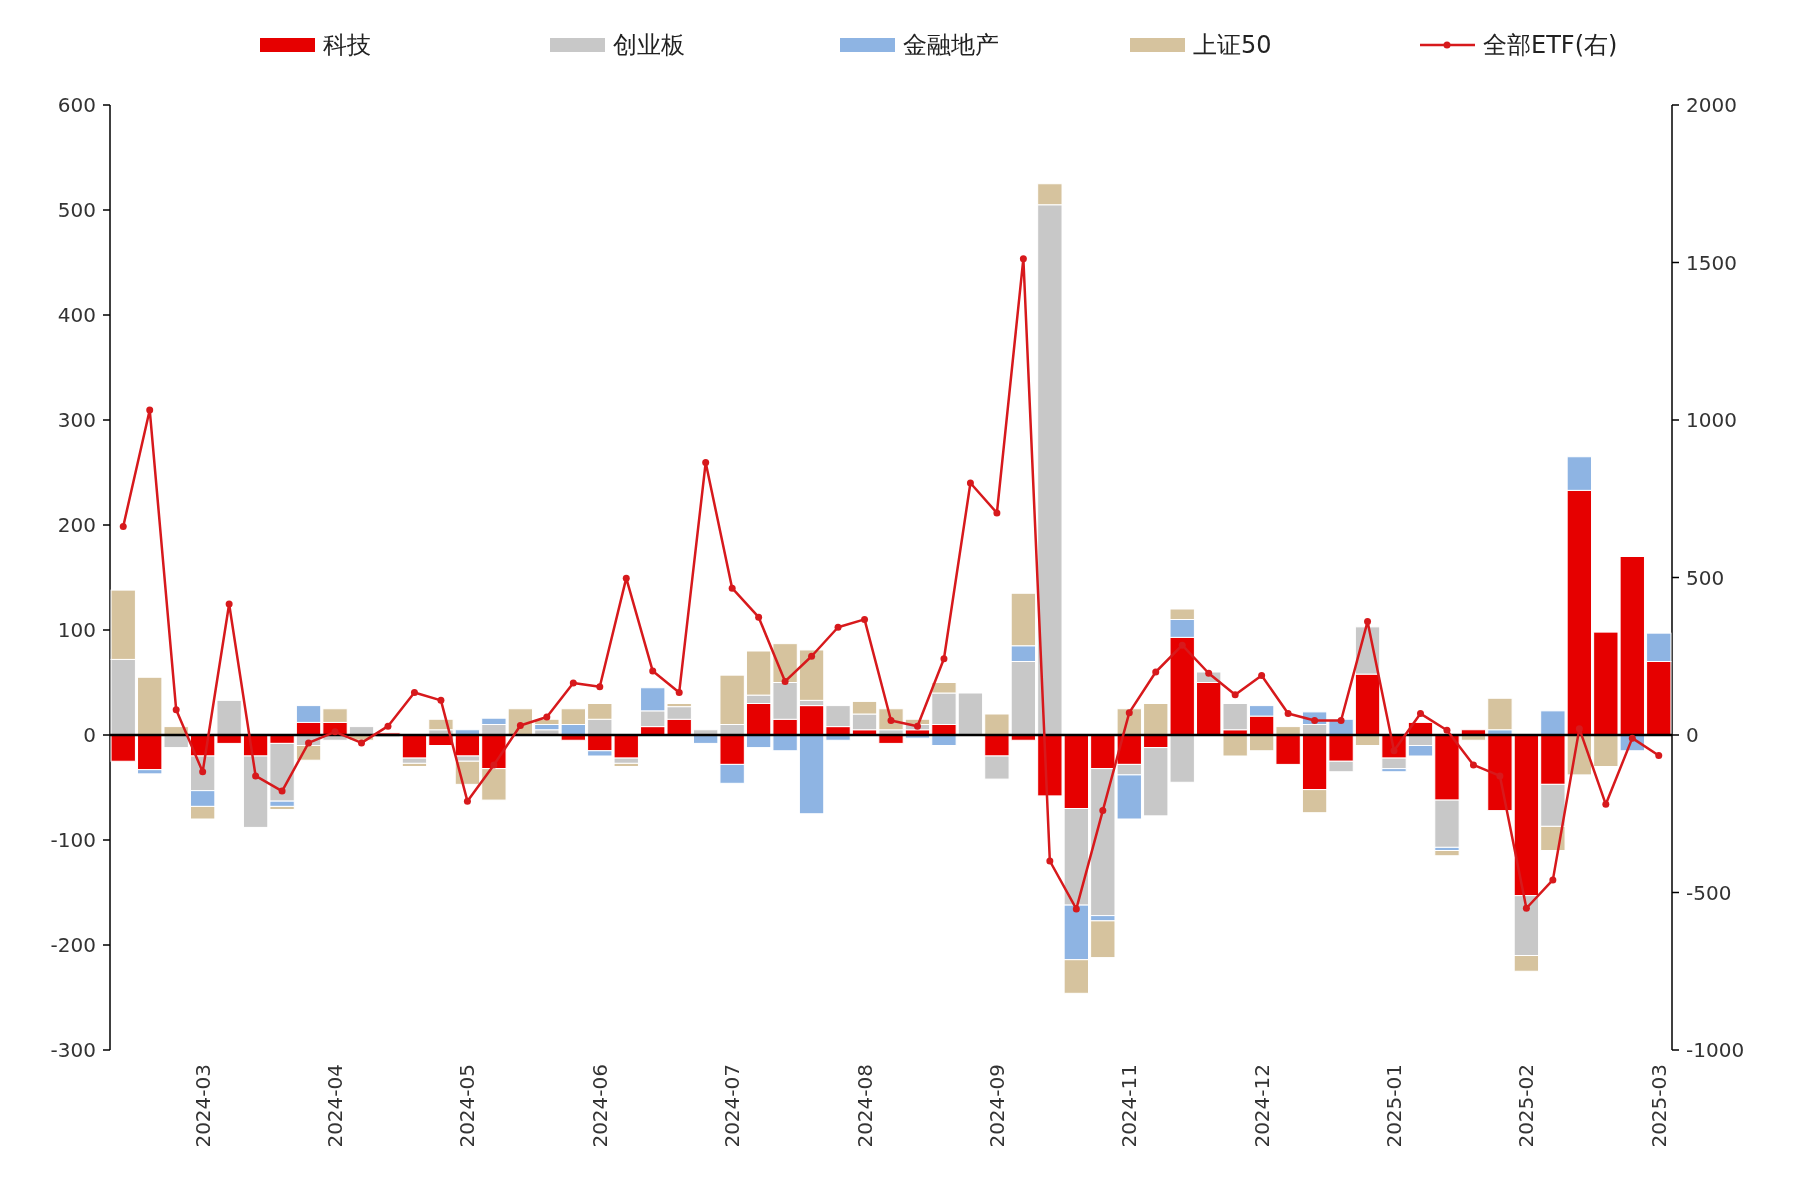 The image size is (1808, 1180). Describe the element at coordinates (1526, 1106) in the screenshot. I see `x-tick-label: 2025-02` at that location.